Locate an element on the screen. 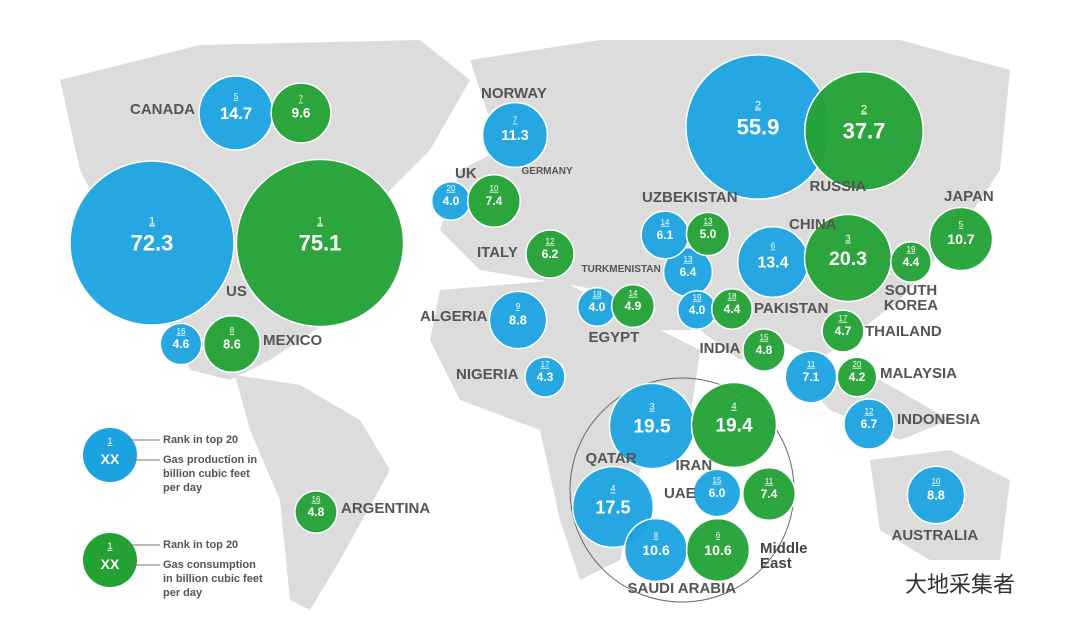 This screenshot has height=633, width=1080. value-label: 6.2 is located at coordinates (550, 254).